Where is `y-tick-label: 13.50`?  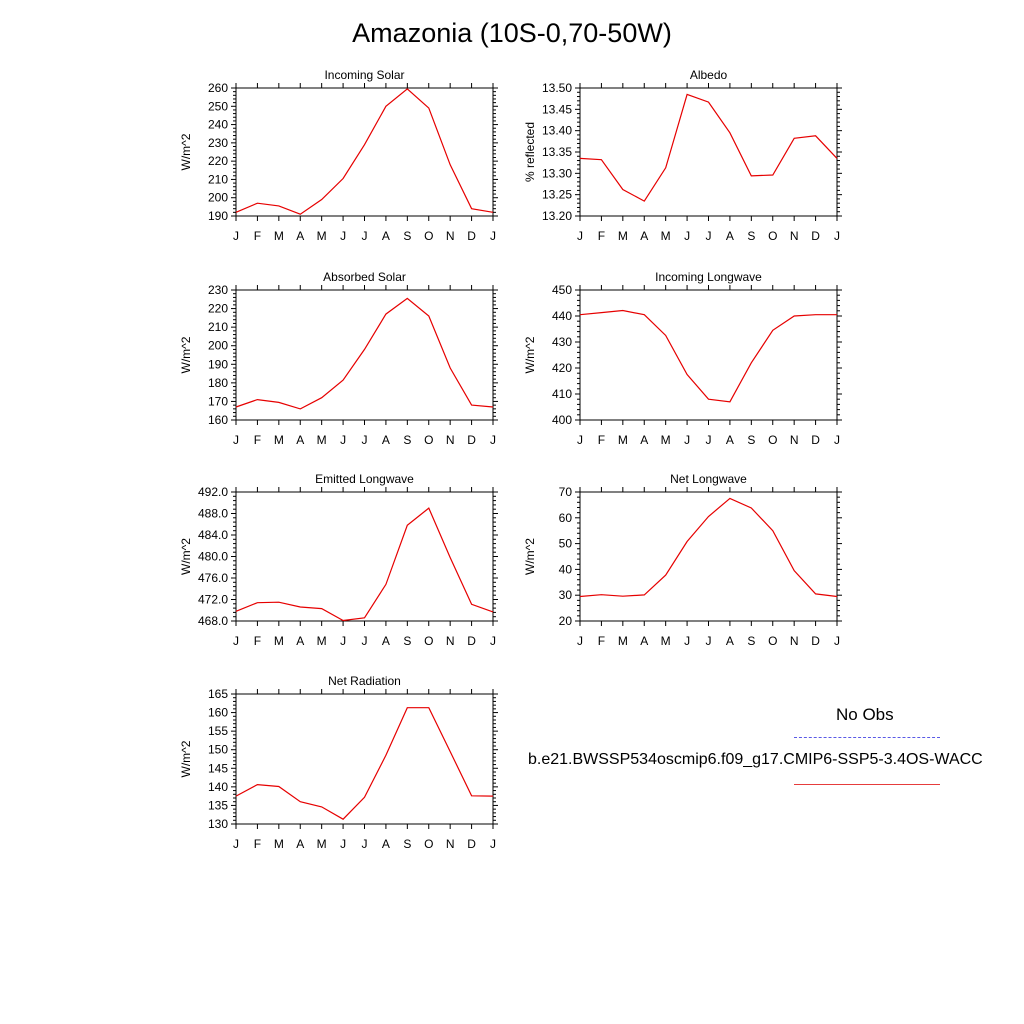 y-tick-label: 13.50 is located at coordinates (557, 88).